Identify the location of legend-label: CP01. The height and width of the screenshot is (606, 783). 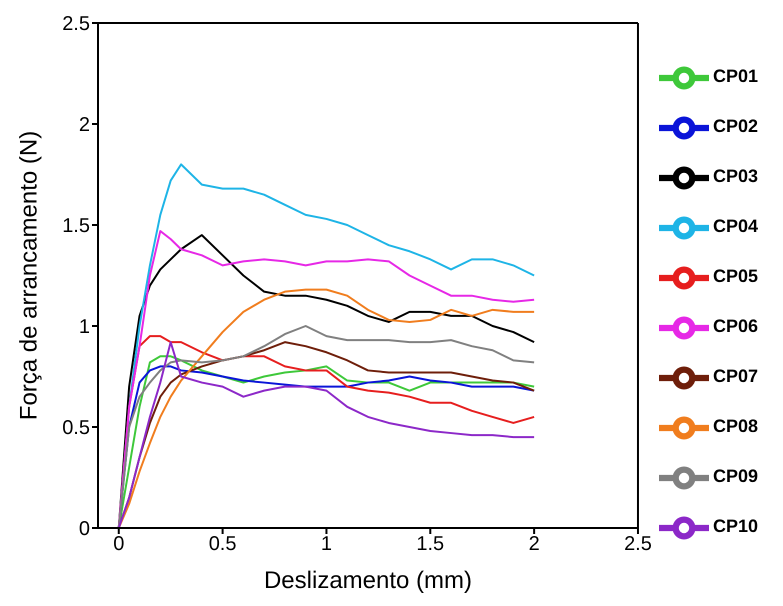
(735, 76).